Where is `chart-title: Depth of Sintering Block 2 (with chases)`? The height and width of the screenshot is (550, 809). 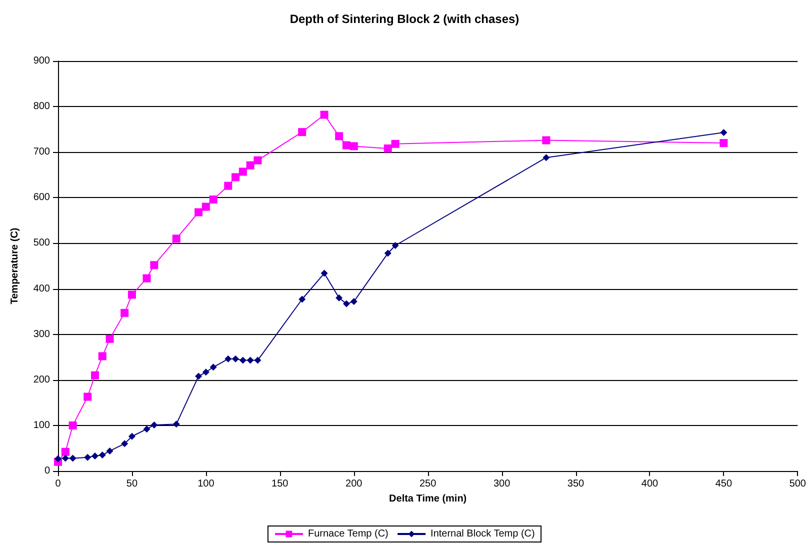
chart-title: Depth of Sintering Block 2 (with chases) is located at coordinates (405, 19).